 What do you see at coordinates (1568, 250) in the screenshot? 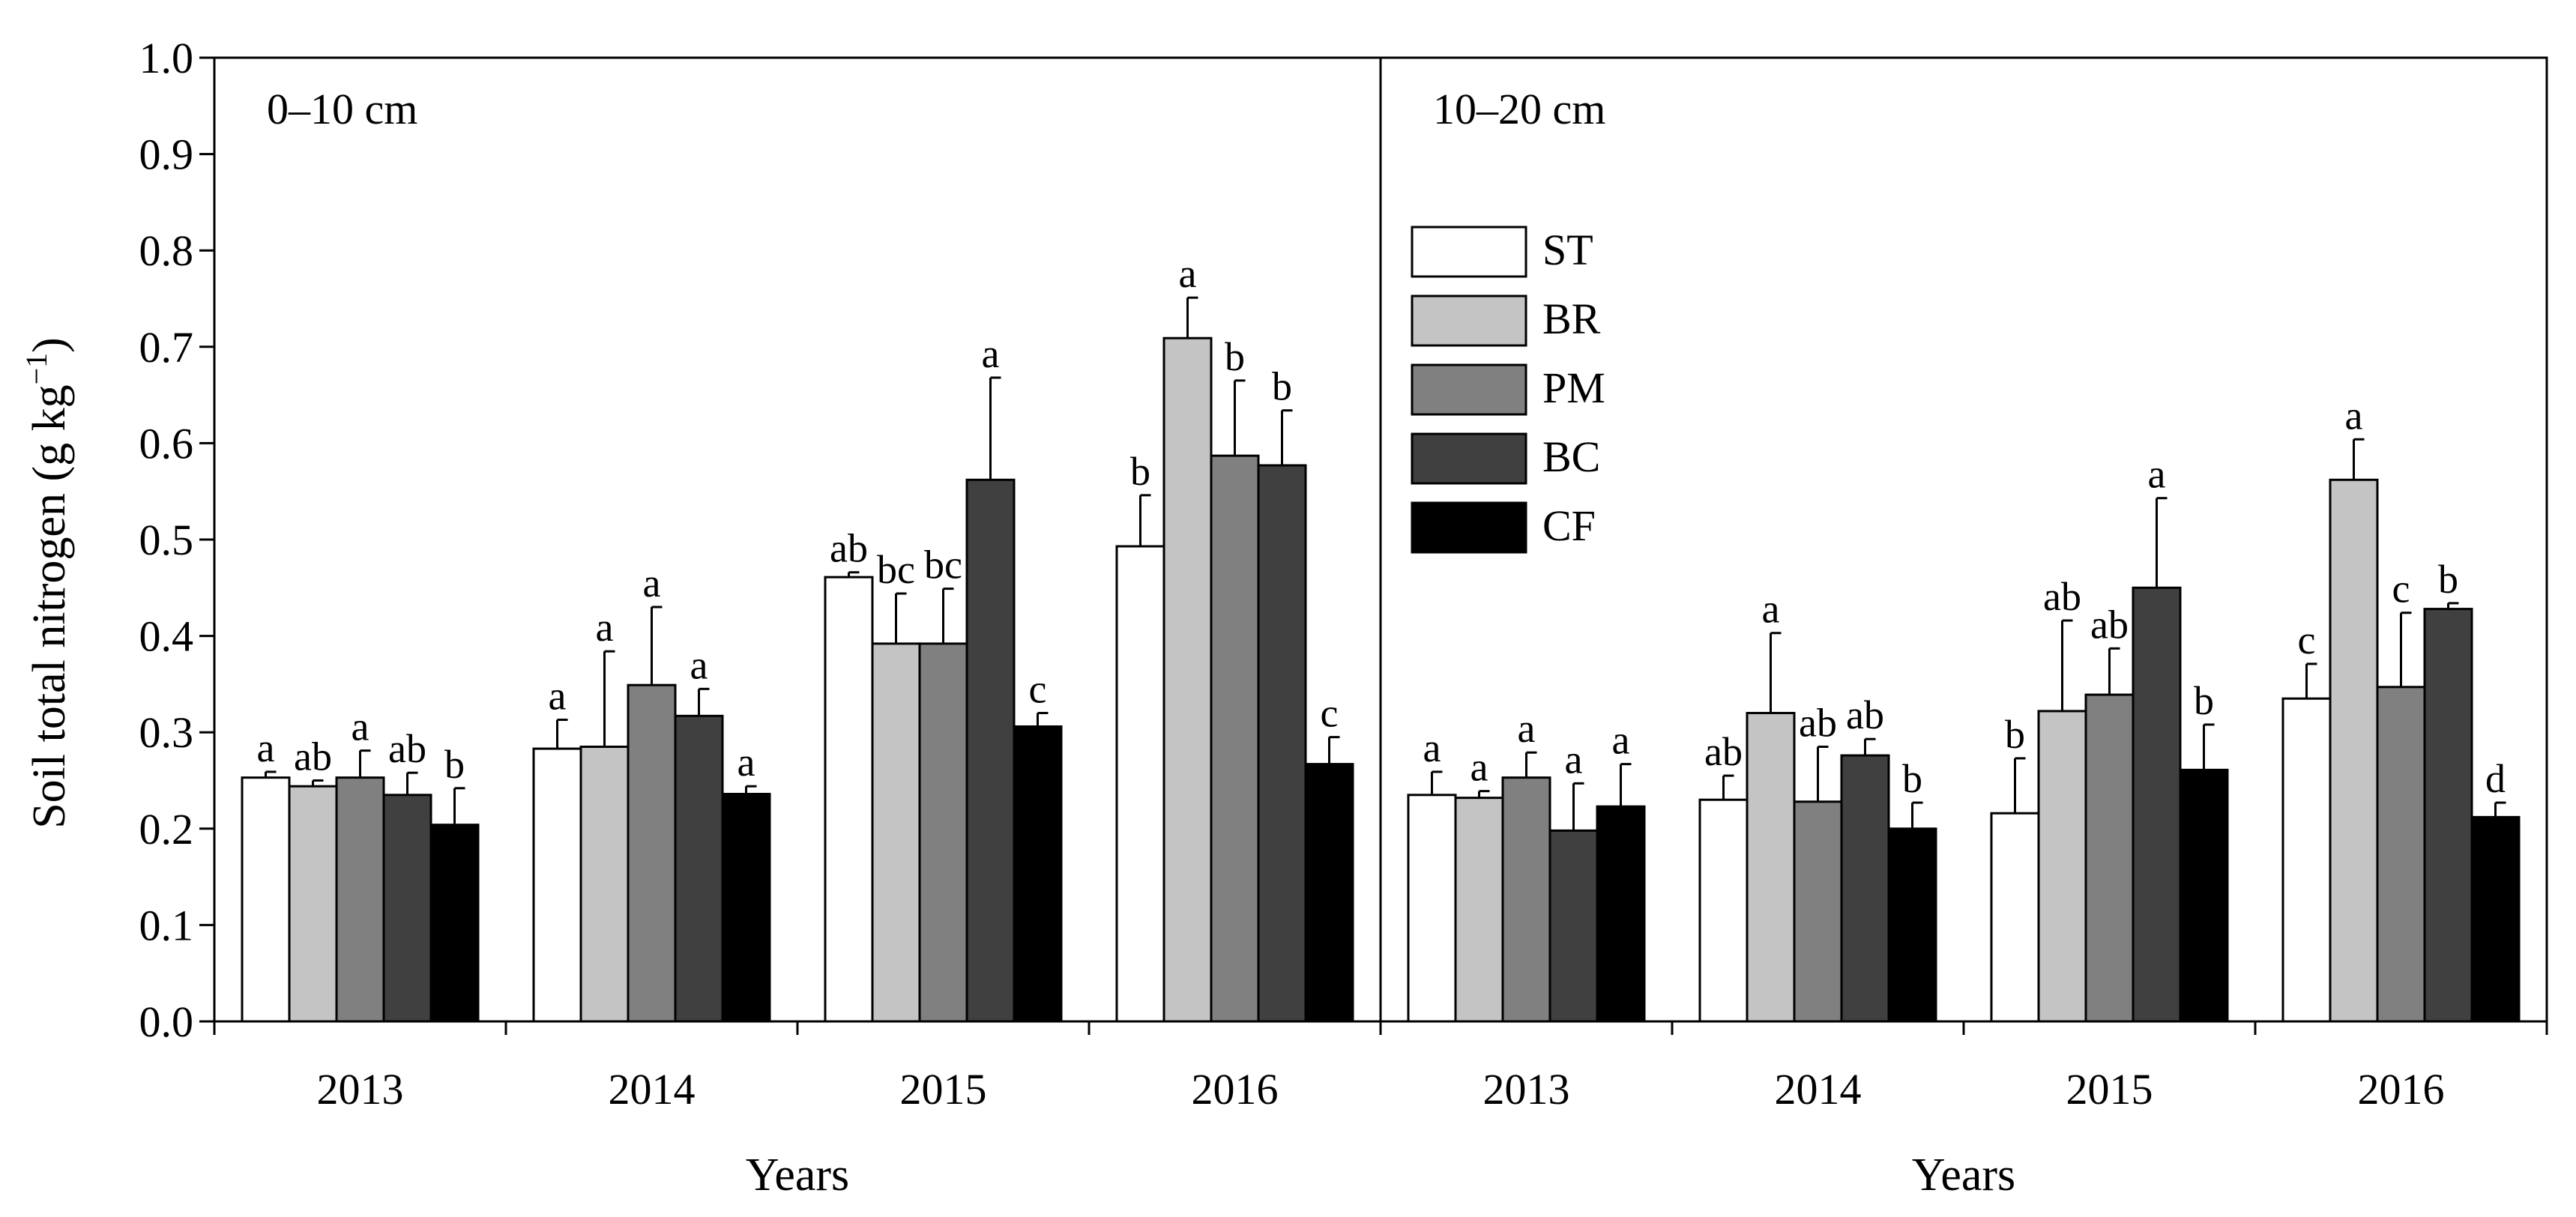
I see `legend-label: ST` at bounding box center [1568, 250].